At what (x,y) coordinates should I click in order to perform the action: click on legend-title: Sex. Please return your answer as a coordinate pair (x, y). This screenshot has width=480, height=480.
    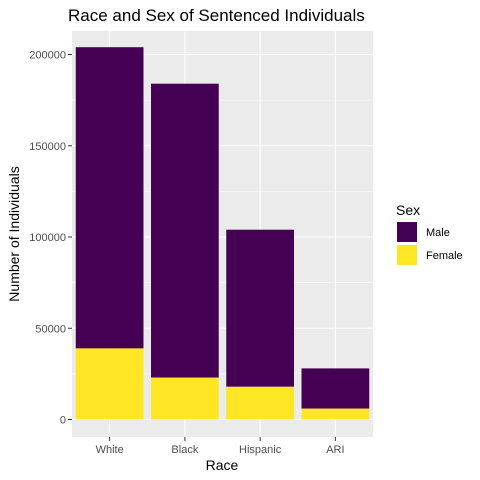
    Looking at the image, I should click on (408, 210).